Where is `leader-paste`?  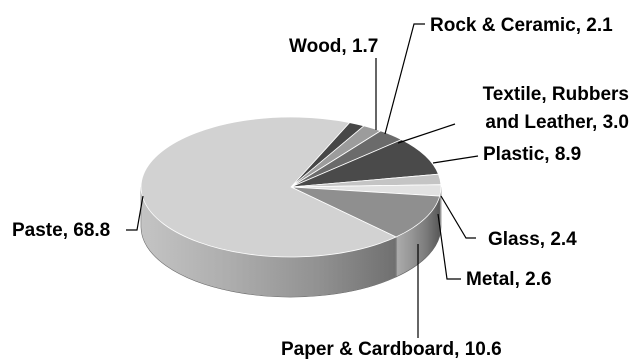 leader-paste is located at coordinates (135, 213).